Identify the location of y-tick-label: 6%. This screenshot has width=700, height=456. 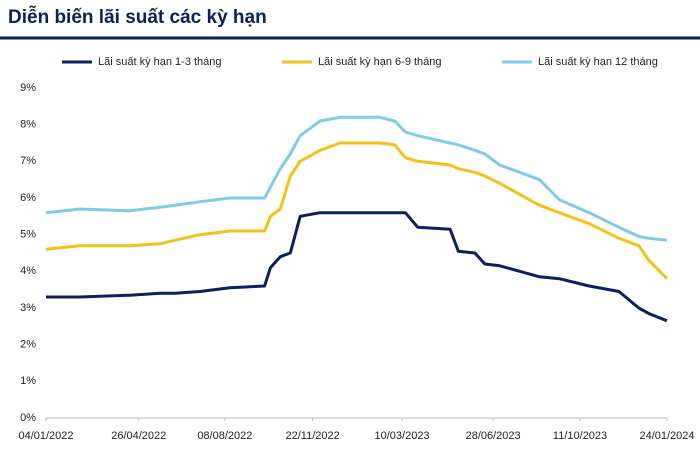
(28, 198).